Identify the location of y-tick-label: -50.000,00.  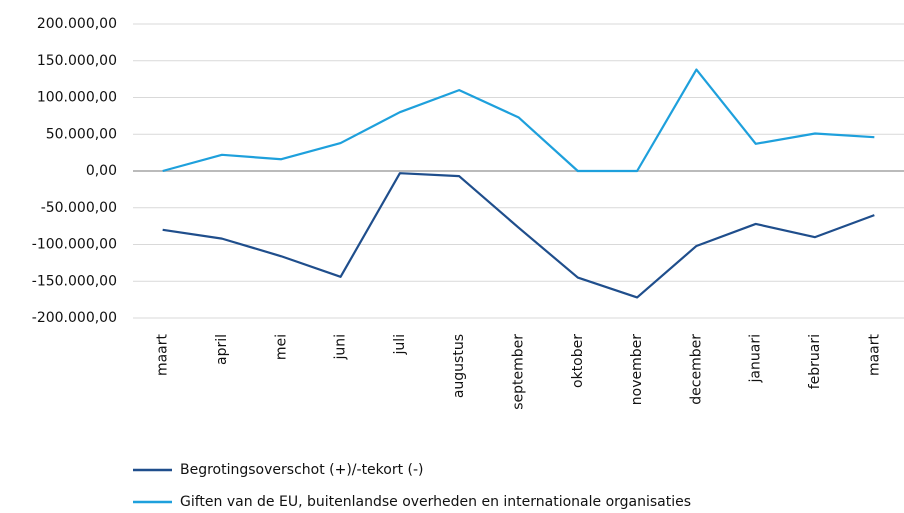
(79, 208).